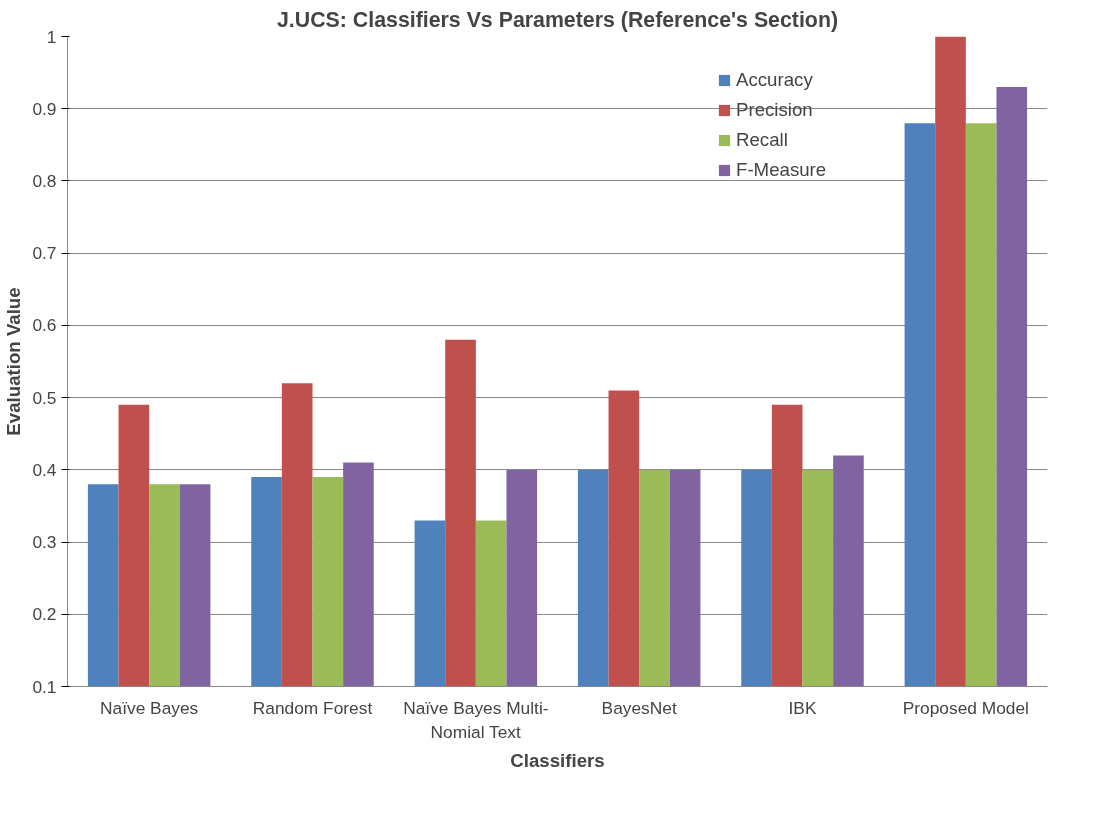  I want to click on y-tick-label: 0.5, so click(44, 397).